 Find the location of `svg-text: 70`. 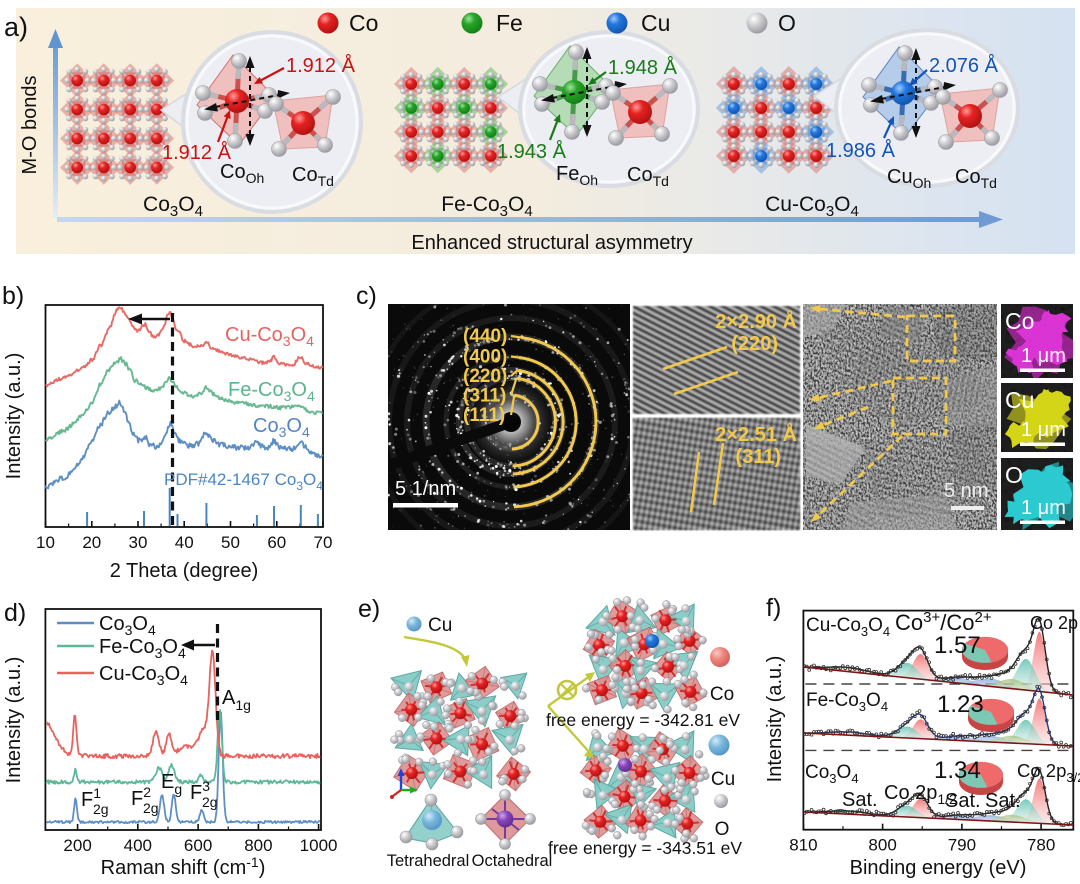

svg-text: 70 is located at coordinates (323, 542).